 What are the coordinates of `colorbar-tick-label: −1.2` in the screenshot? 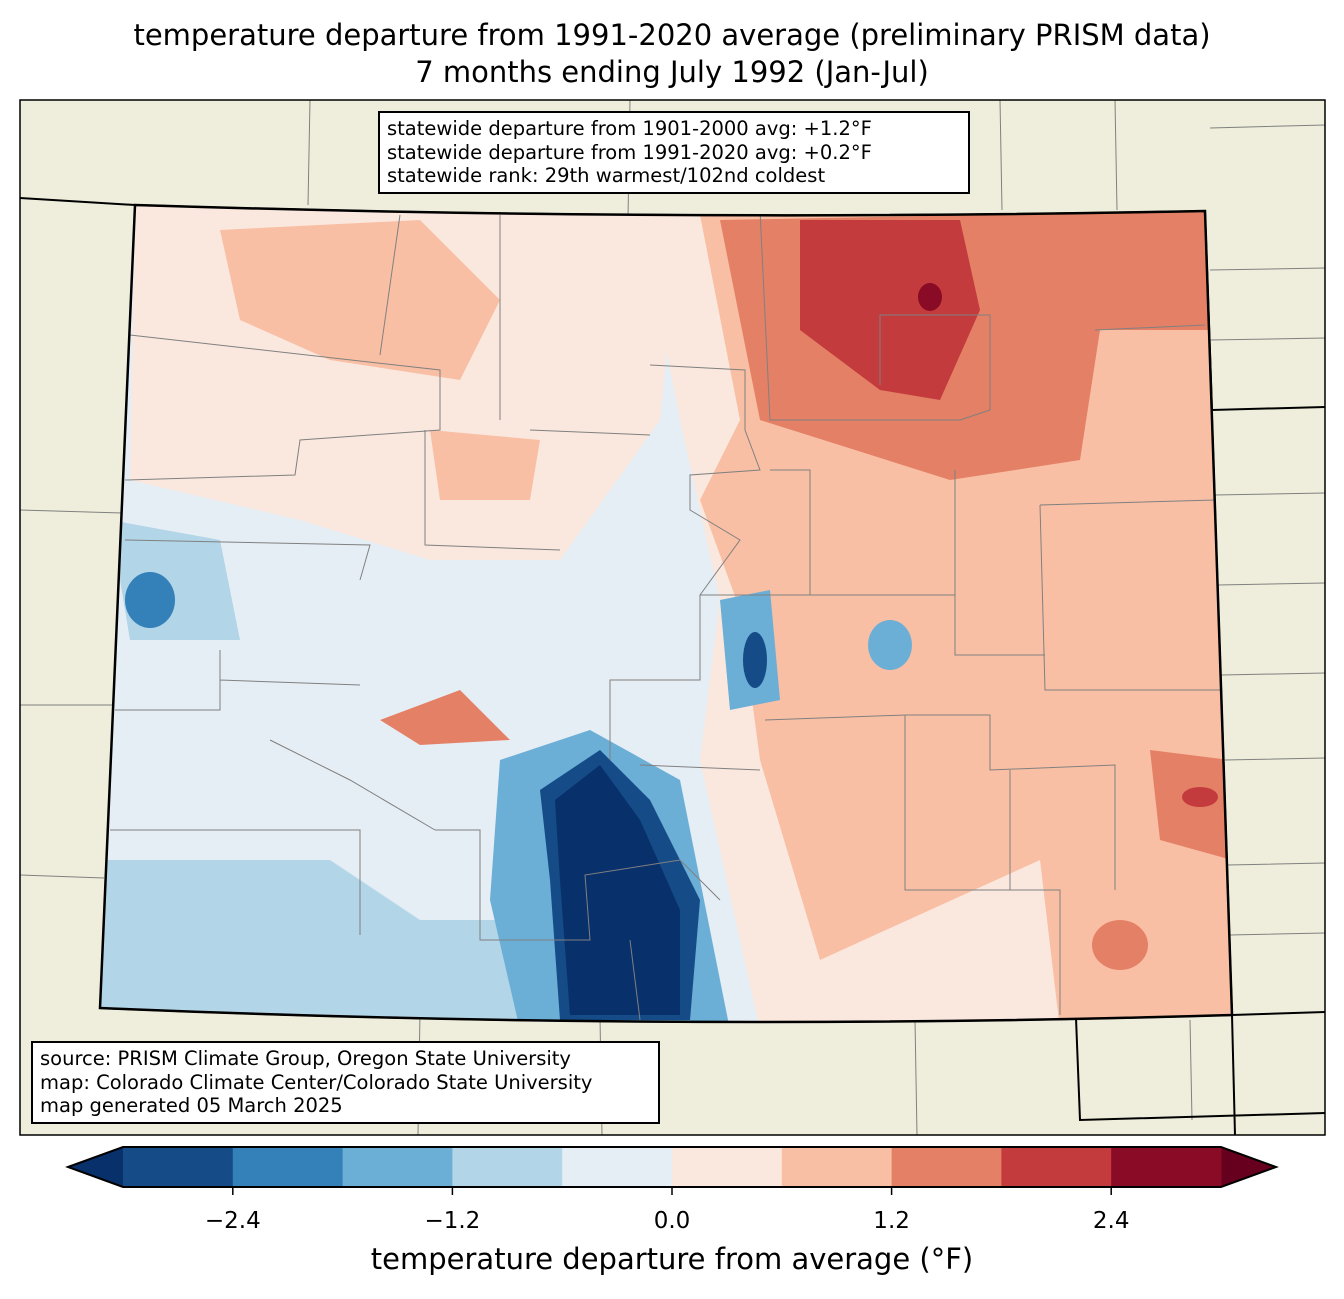 It's located at (452, 1221).